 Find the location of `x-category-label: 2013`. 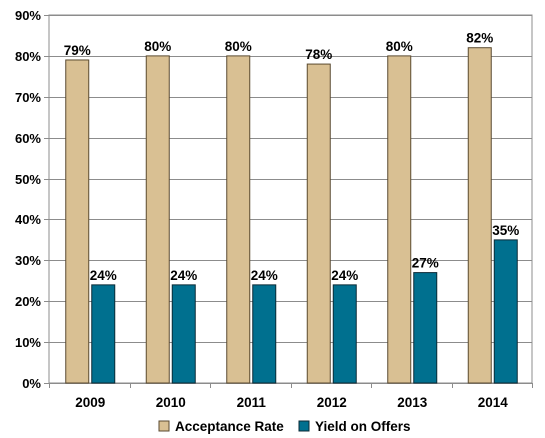

x-category-label: 2013 is located at coordinates (412, 402).